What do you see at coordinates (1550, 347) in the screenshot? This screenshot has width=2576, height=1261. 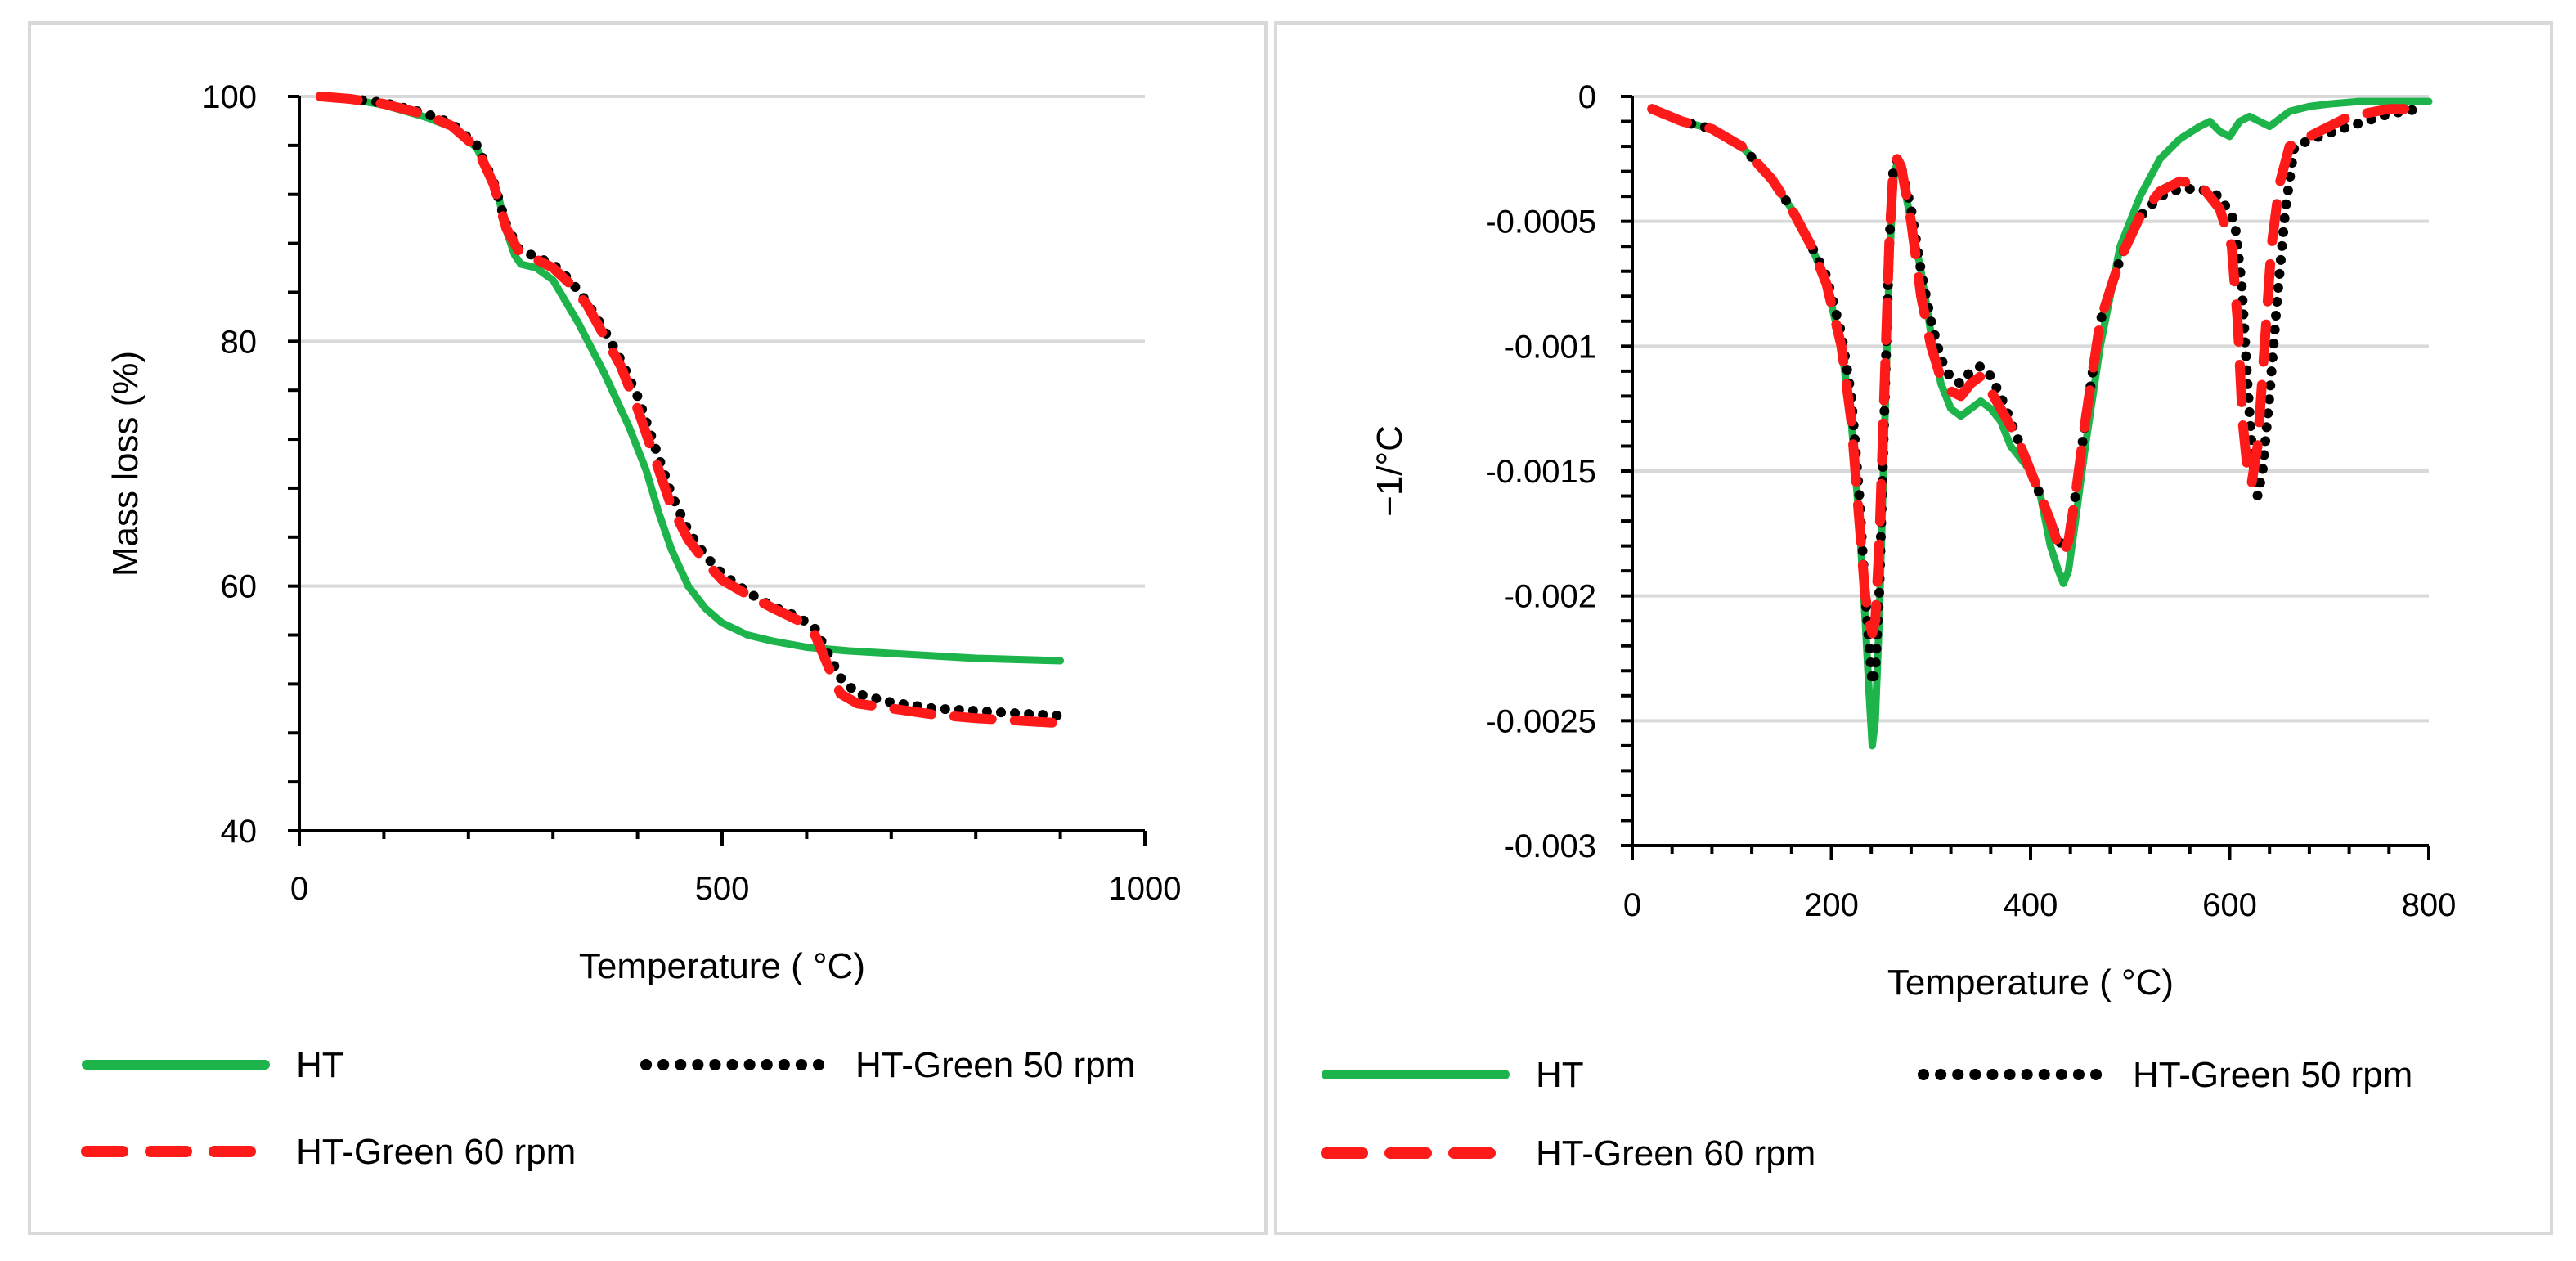 I see `y-tick-label: -0.001` at bounding box center [1550, 347].